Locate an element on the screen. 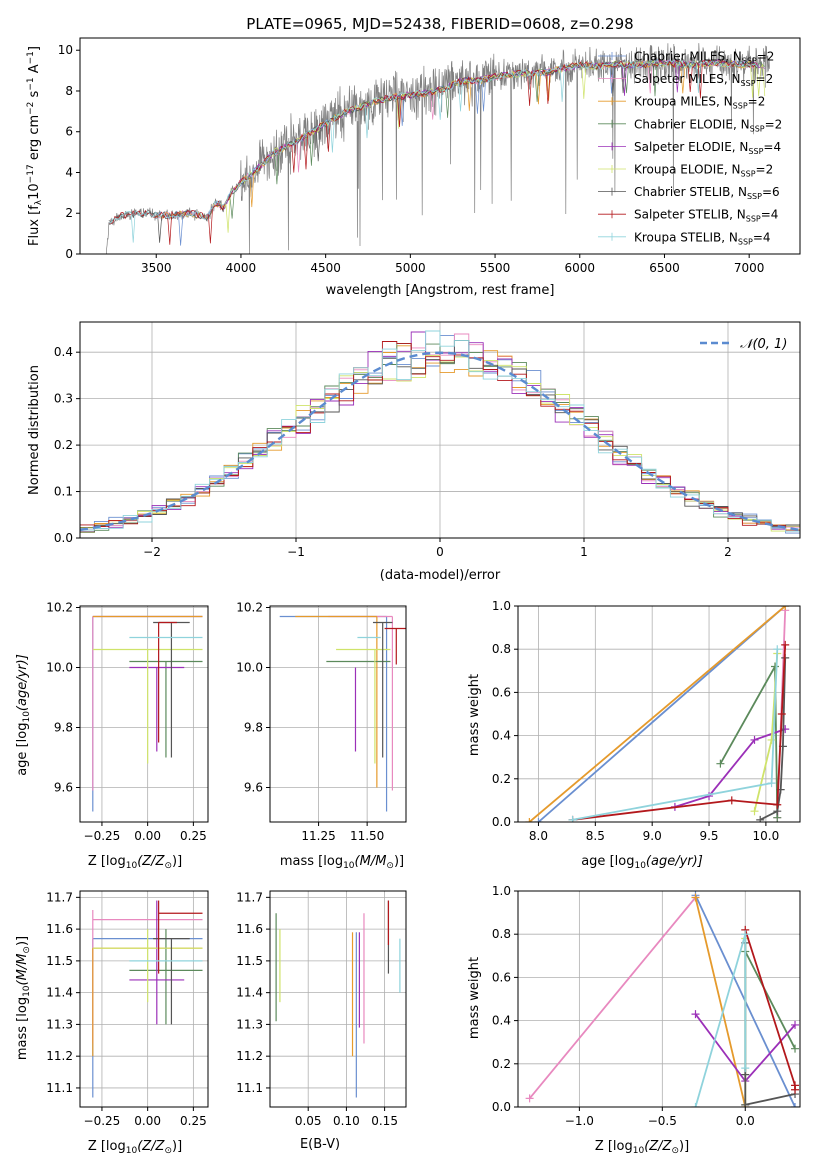 This screenshot has height=1170, width=819. residuals-x-tick-label: −1 is located at coordinates (296, 552).